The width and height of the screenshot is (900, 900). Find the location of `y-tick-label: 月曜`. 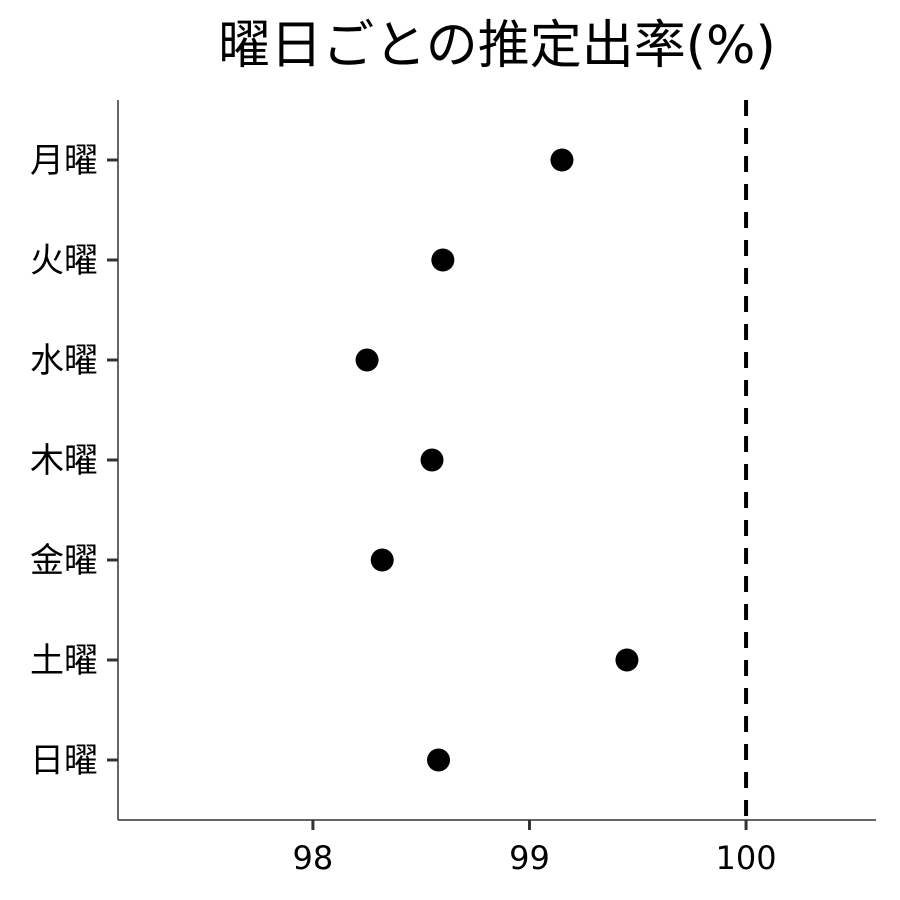

y-tick-label: 月曜 is located at coordinates (64, 161).